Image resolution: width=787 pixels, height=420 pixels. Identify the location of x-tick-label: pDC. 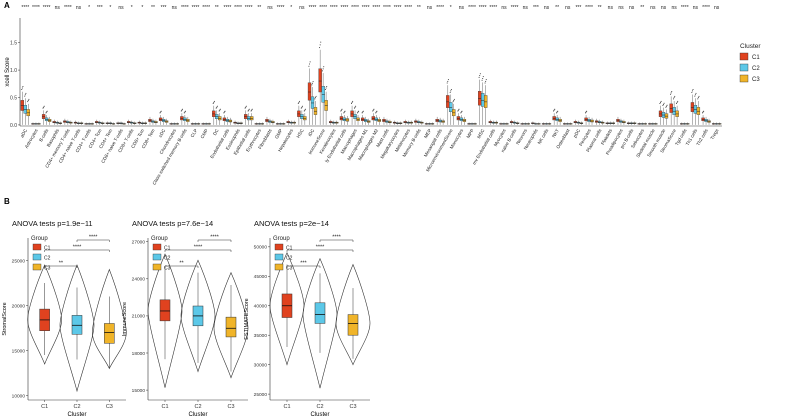
(576, 132).